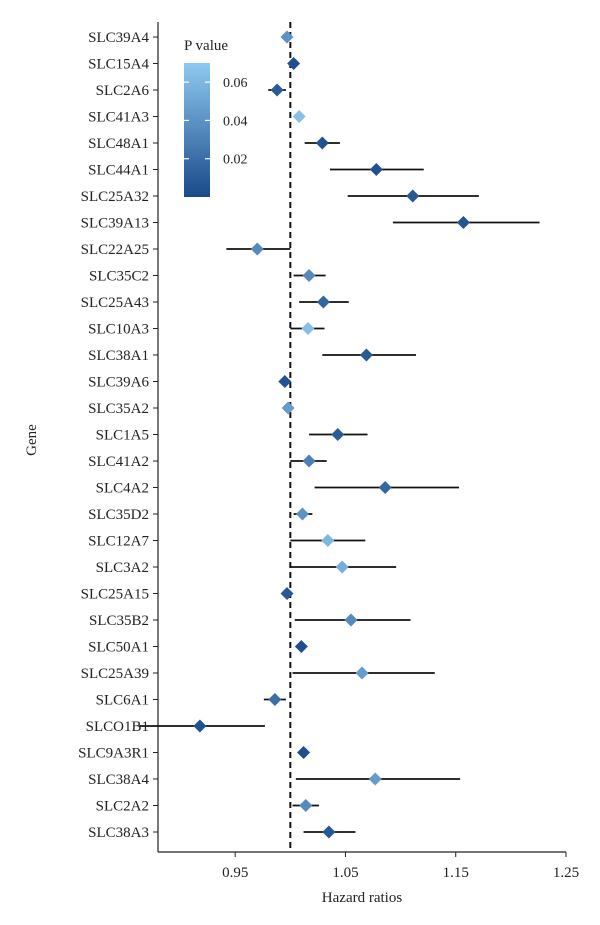 The height and width of the screenshot is (925, 600). What do you see at coordinates (235, 121) in the screenshot?
I see `legend-tick-label: 0.04` at bounding box center [235, 121].